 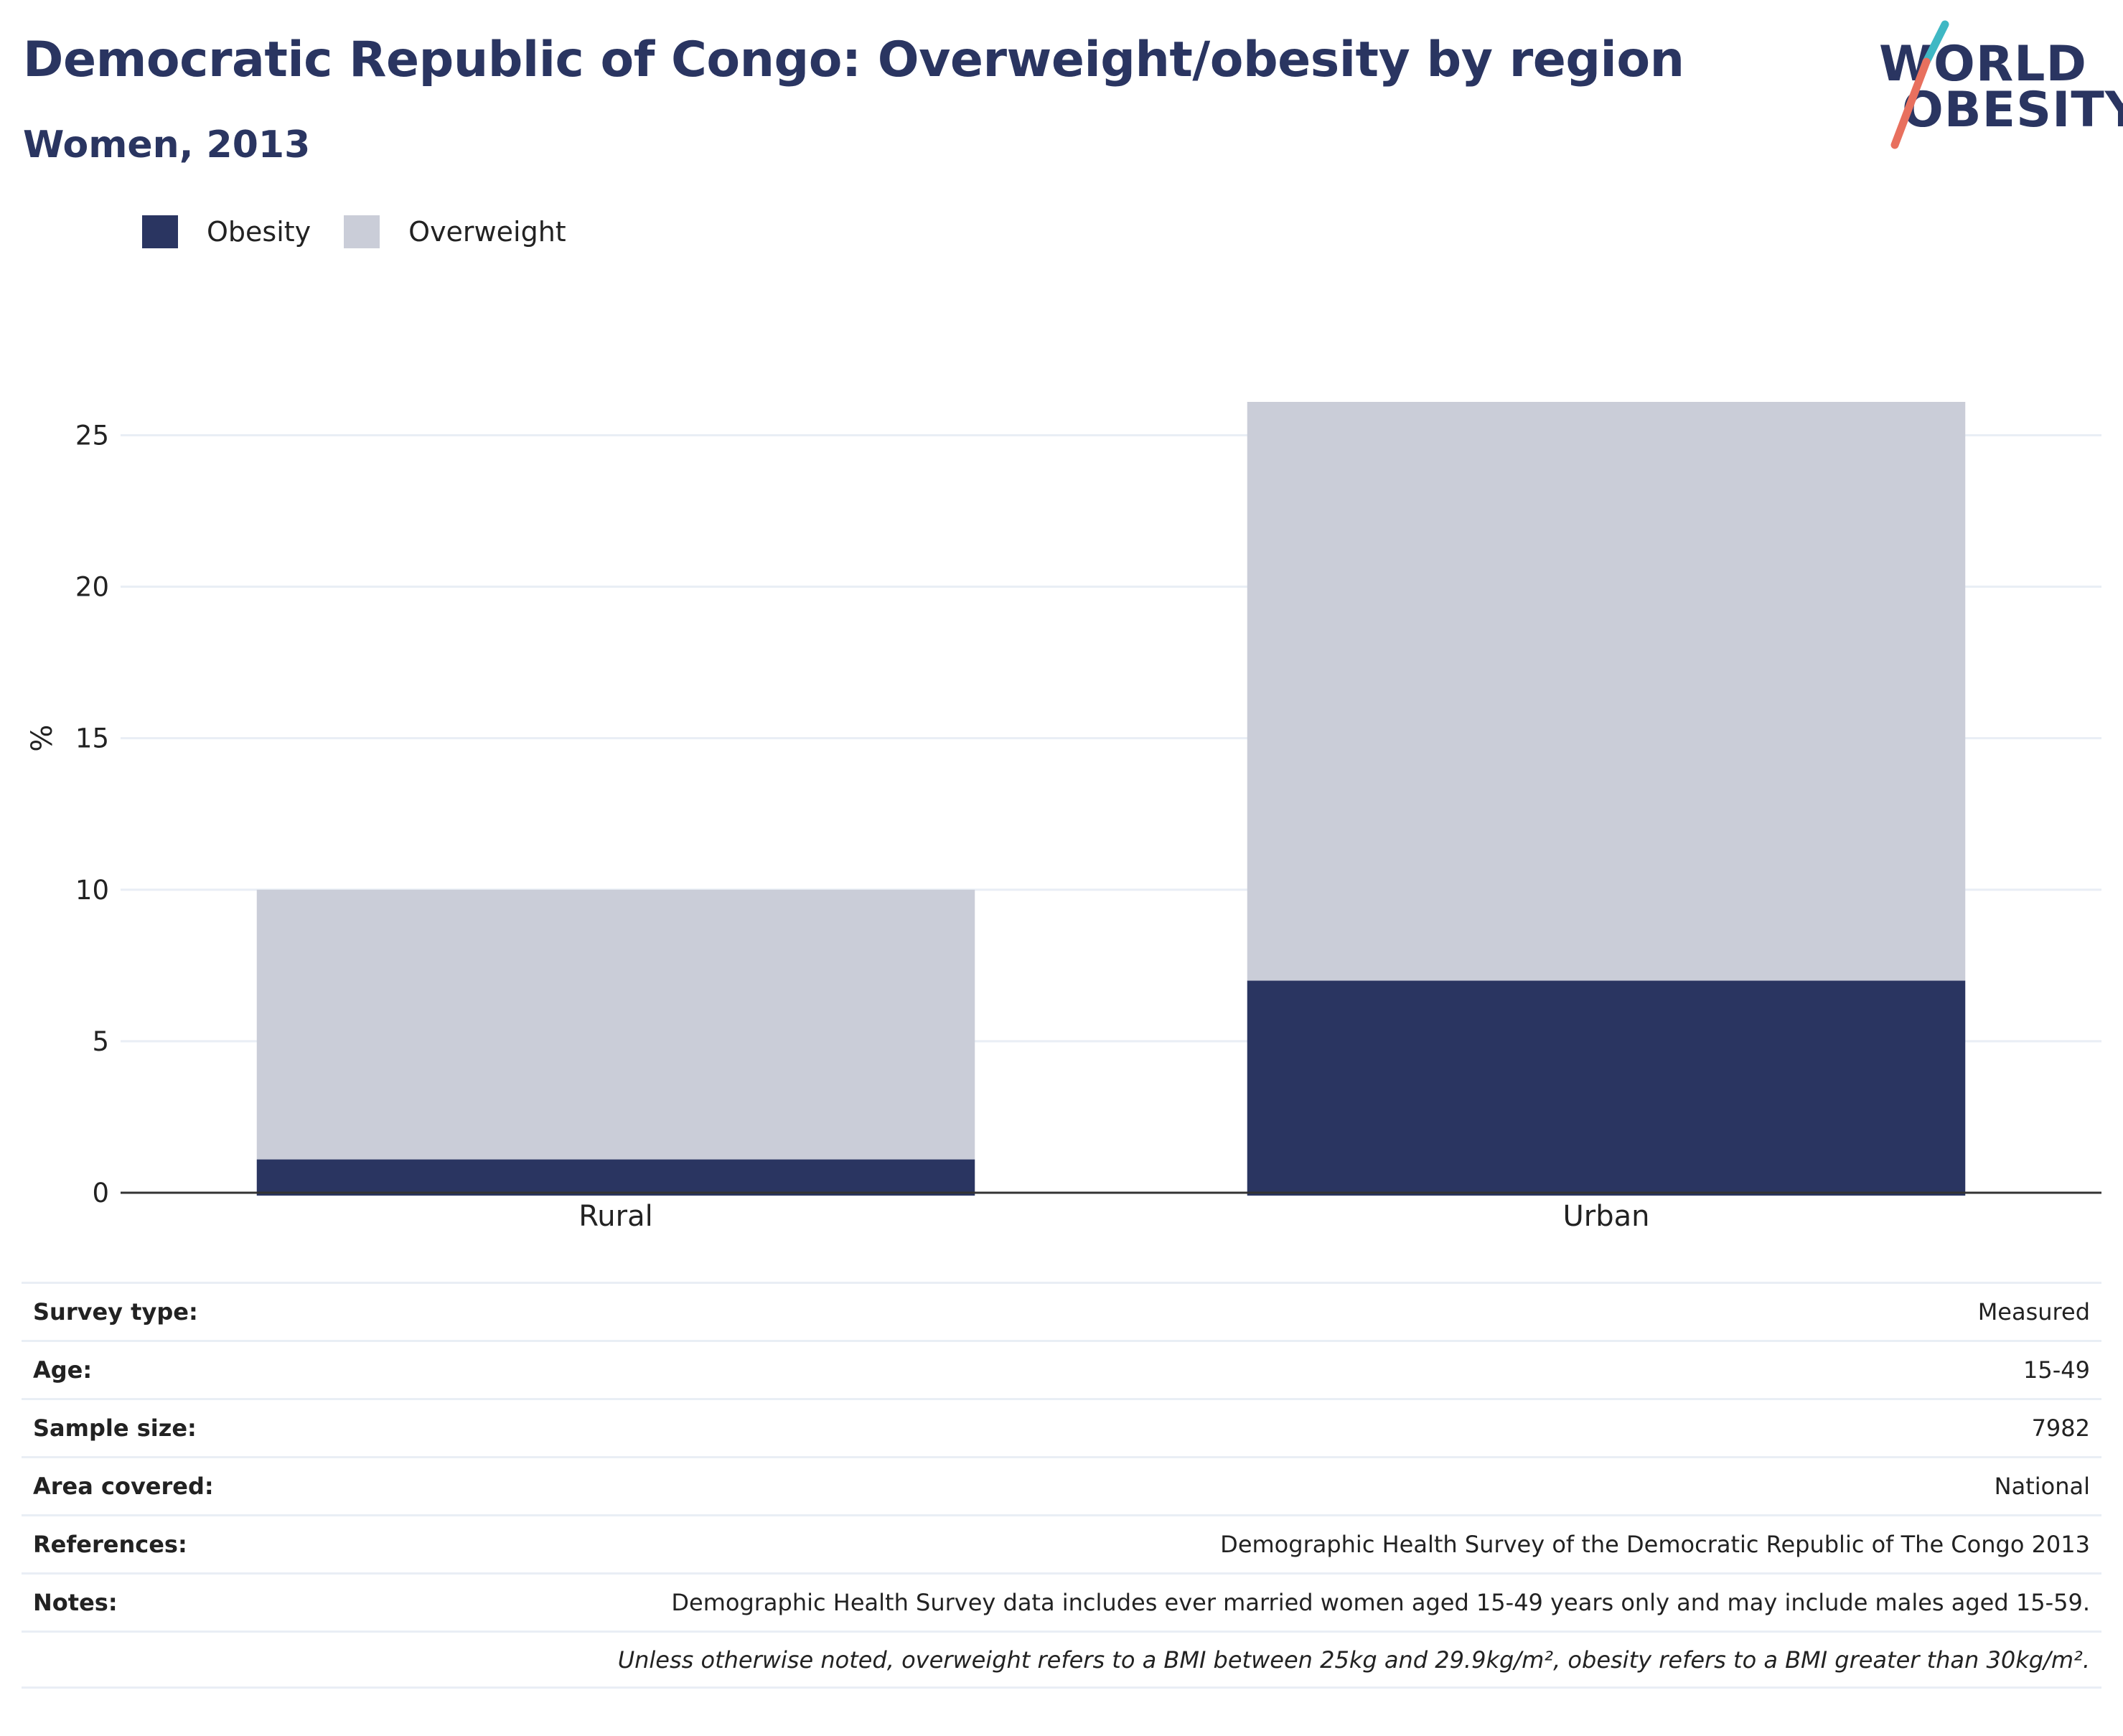 I want to click on y-axis-label: %, so click(x=42, y=738).